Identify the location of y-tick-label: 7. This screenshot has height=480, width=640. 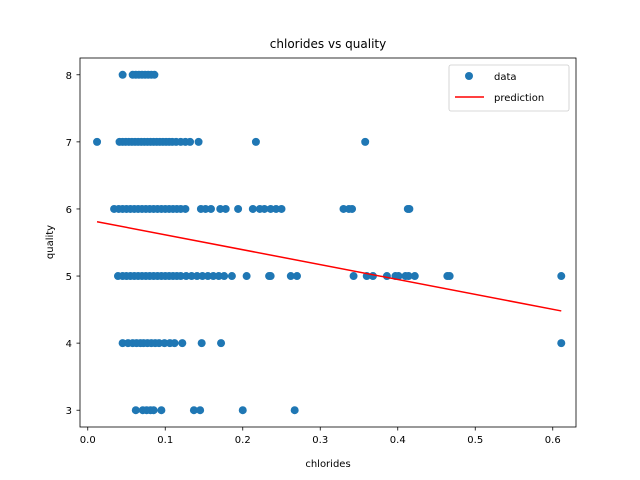
(69, 143).